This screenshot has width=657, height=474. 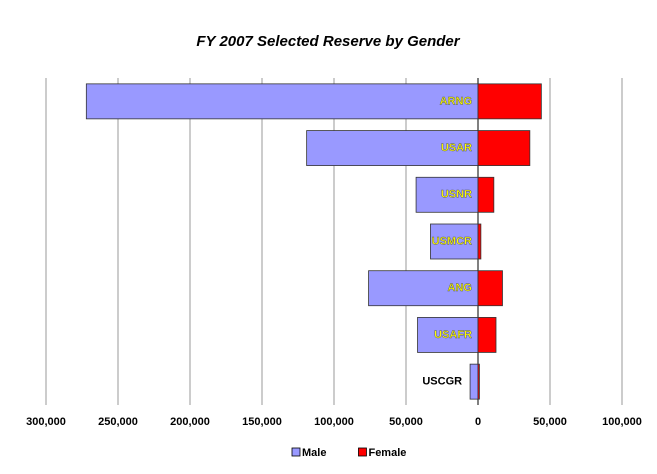 I want to click on category-label: ANG, so click(x=460, y=288).